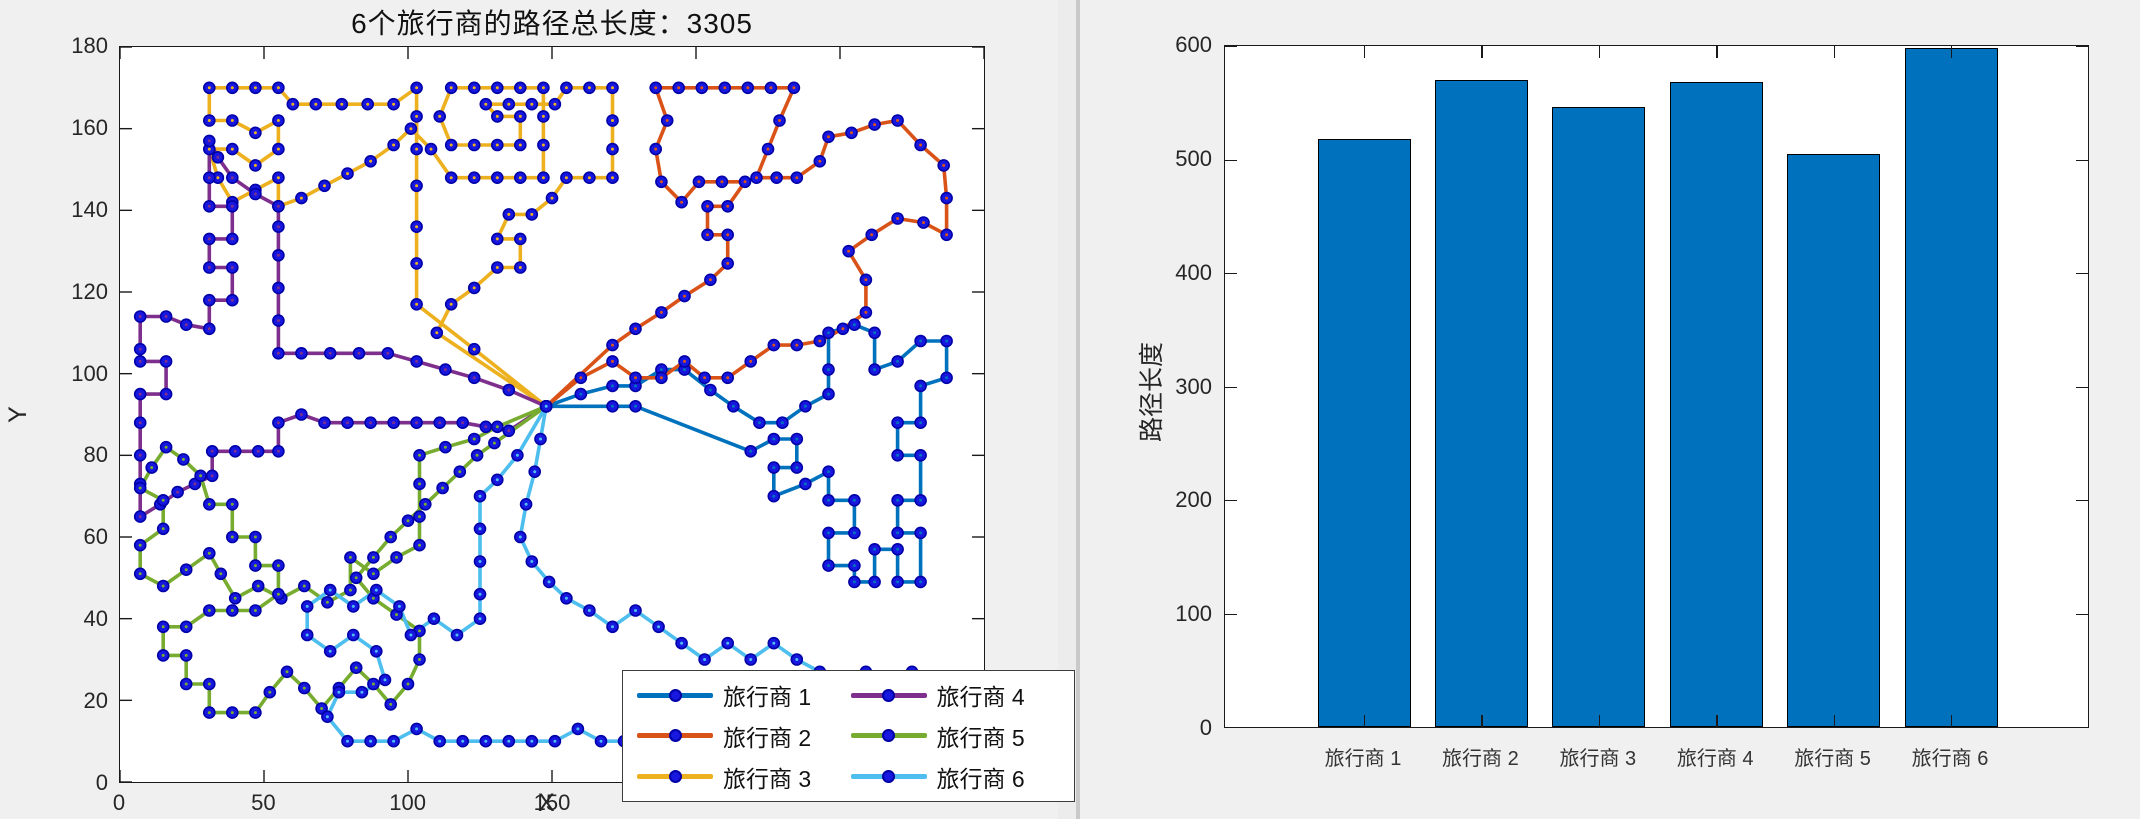 This screenshot has width=2140, height=819. What do you see at coordinates (119, 802) in the screenshot?
I see `x-tick-label: 0` at bounding box center [119, 802].